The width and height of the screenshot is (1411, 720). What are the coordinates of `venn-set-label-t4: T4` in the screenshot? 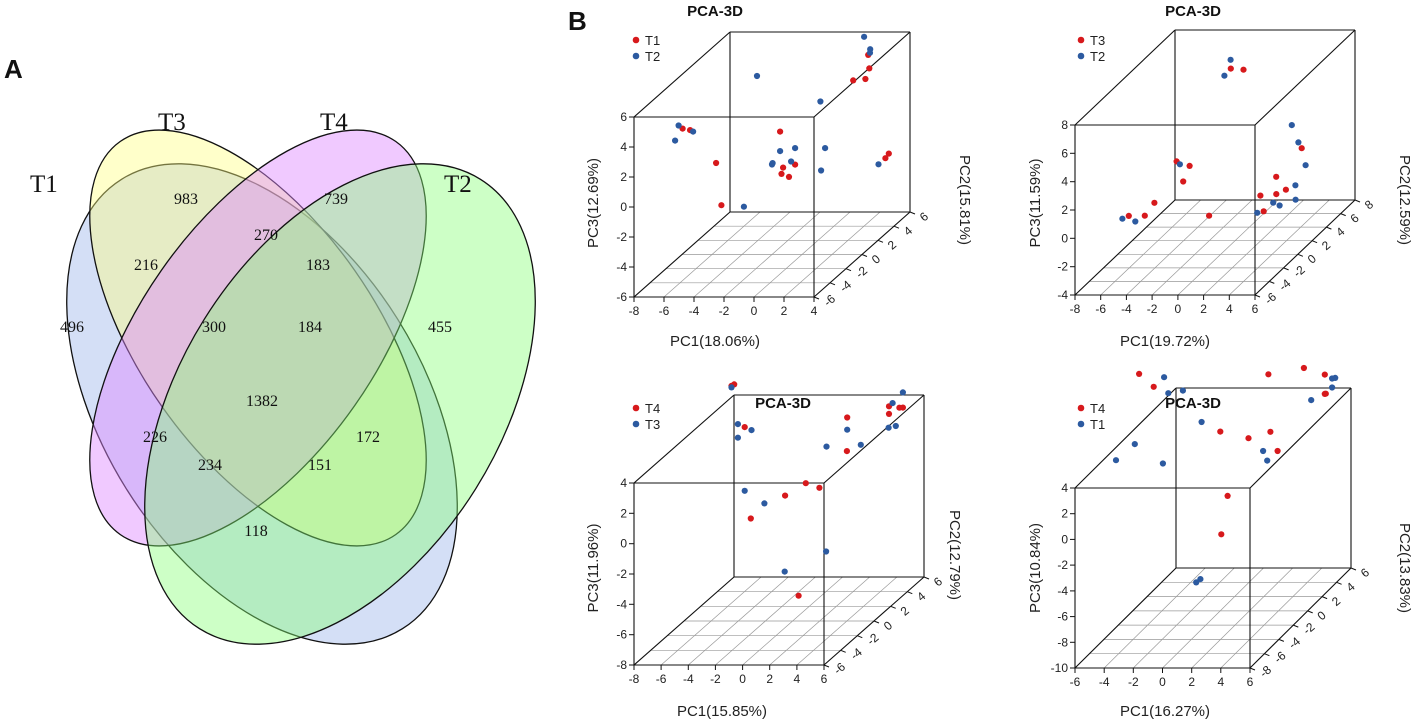 It's located at (334, 122).